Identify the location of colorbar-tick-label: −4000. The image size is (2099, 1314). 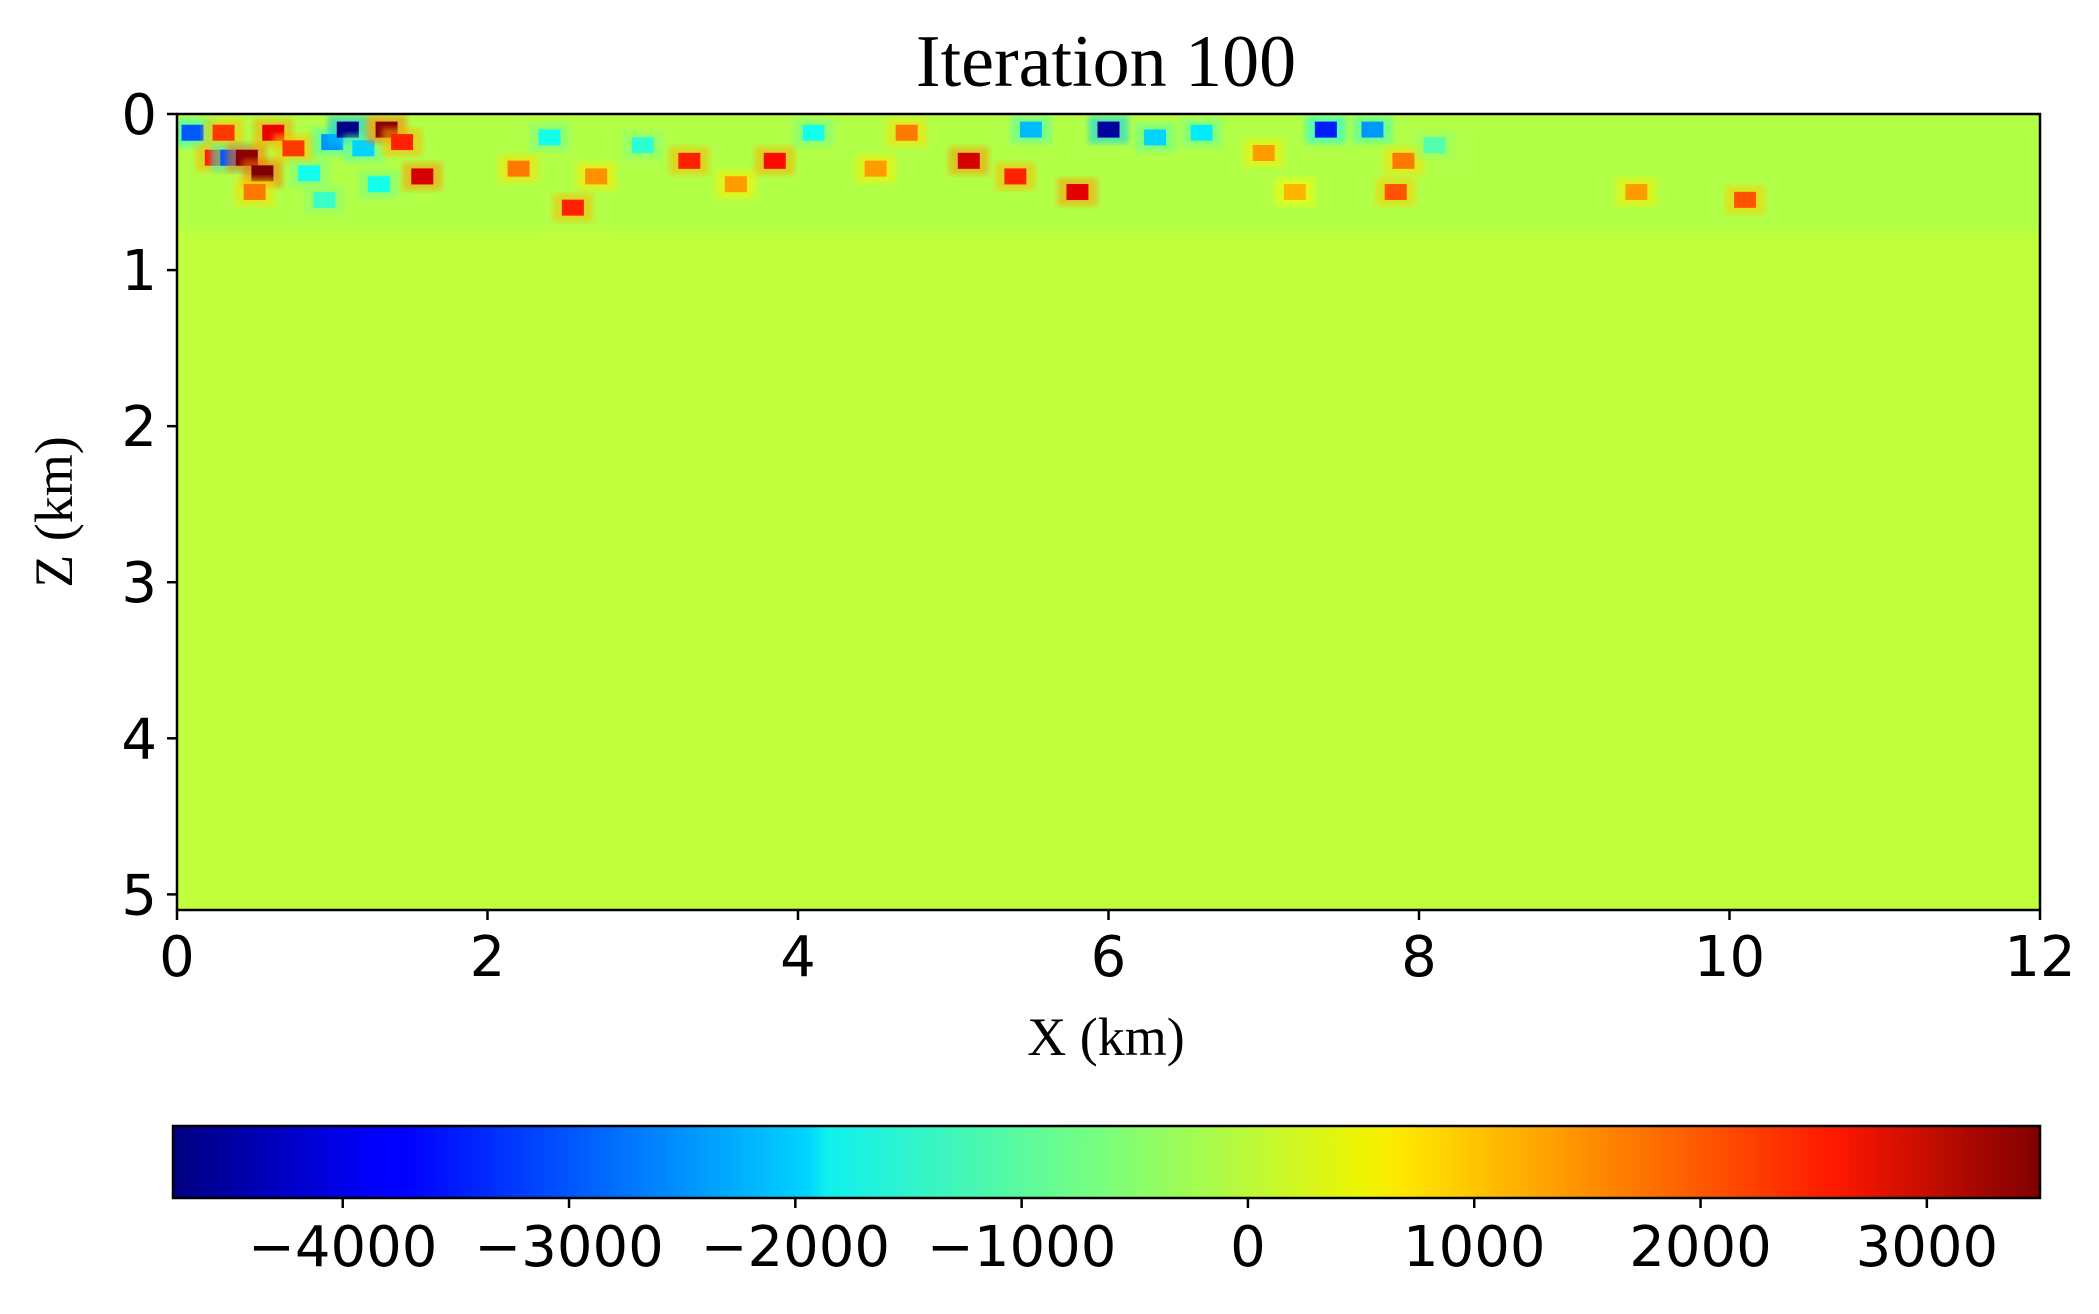
(342, 1247).